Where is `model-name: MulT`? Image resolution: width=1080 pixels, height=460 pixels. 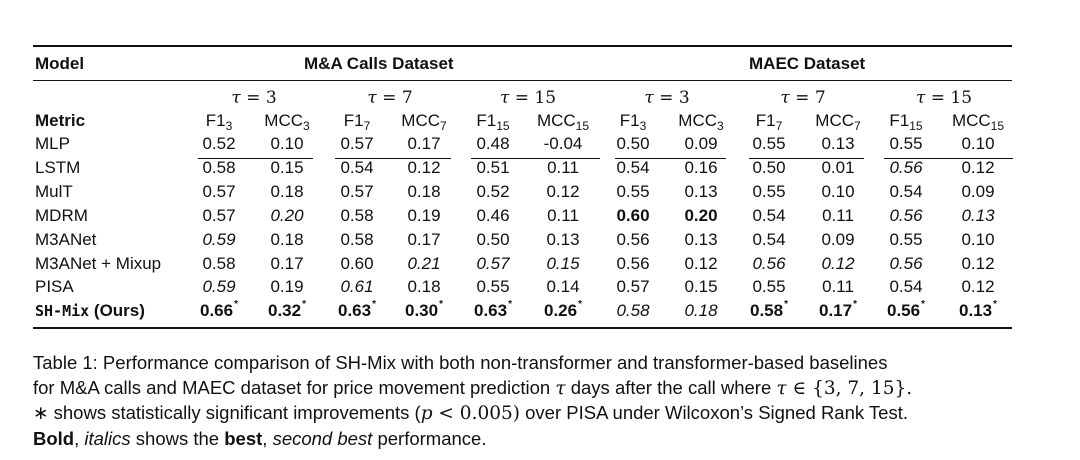 model-name: MulT is located at coordinates (54, 191).